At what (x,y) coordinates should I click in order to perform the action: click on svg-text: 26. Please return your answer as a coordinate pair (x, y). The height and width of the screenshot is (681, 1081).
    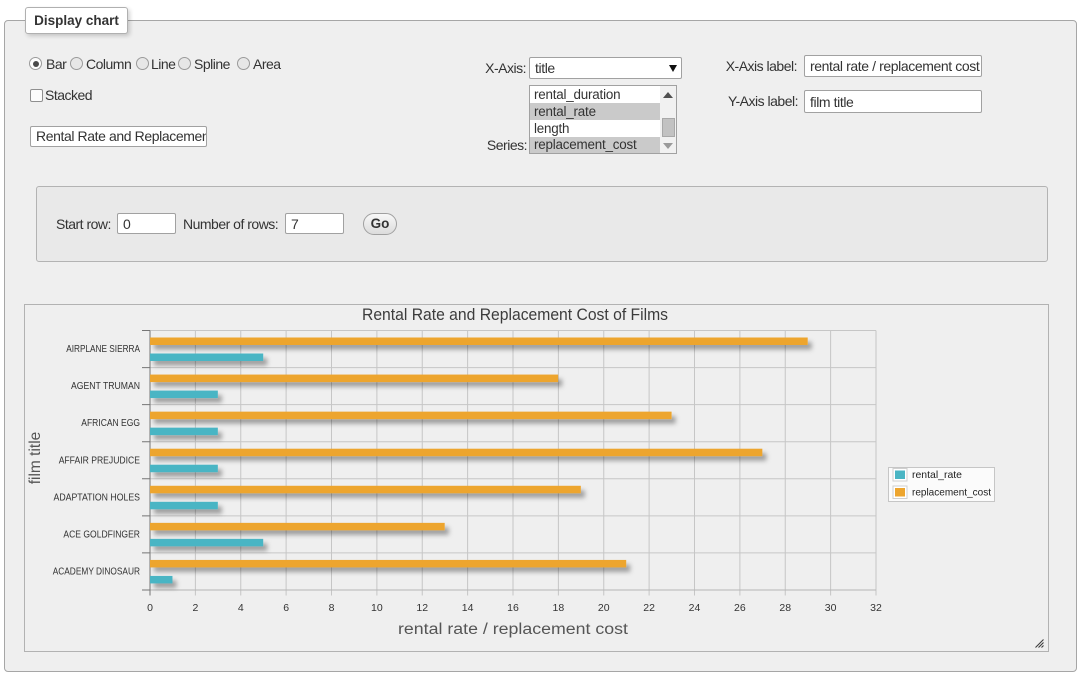
    Looking at the image, I should click on (740, 608).